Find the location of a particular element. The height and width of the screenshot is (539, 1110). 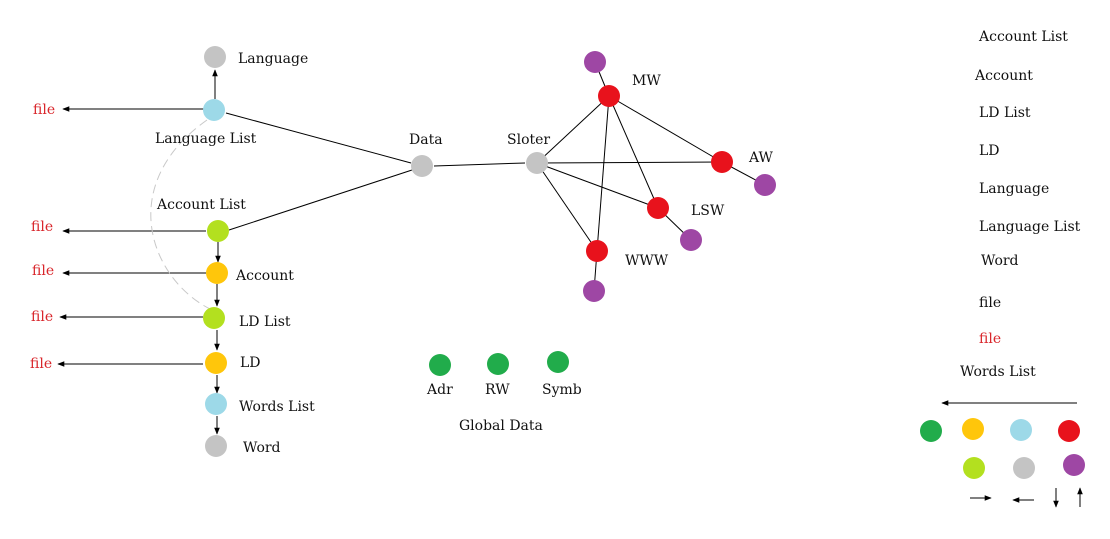

label-aw: AW is located at coordinates (761, 158).